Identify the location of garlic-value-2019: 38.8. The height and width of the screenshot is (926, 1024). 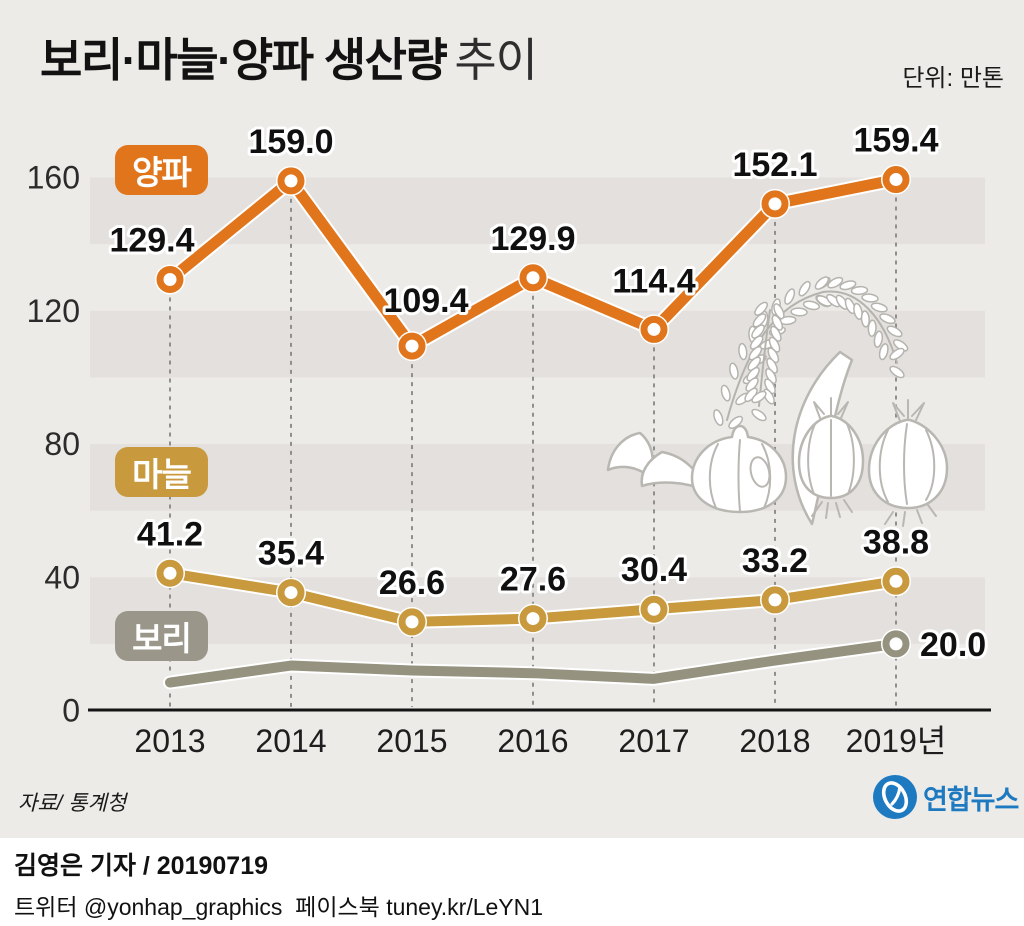
(896, 542).